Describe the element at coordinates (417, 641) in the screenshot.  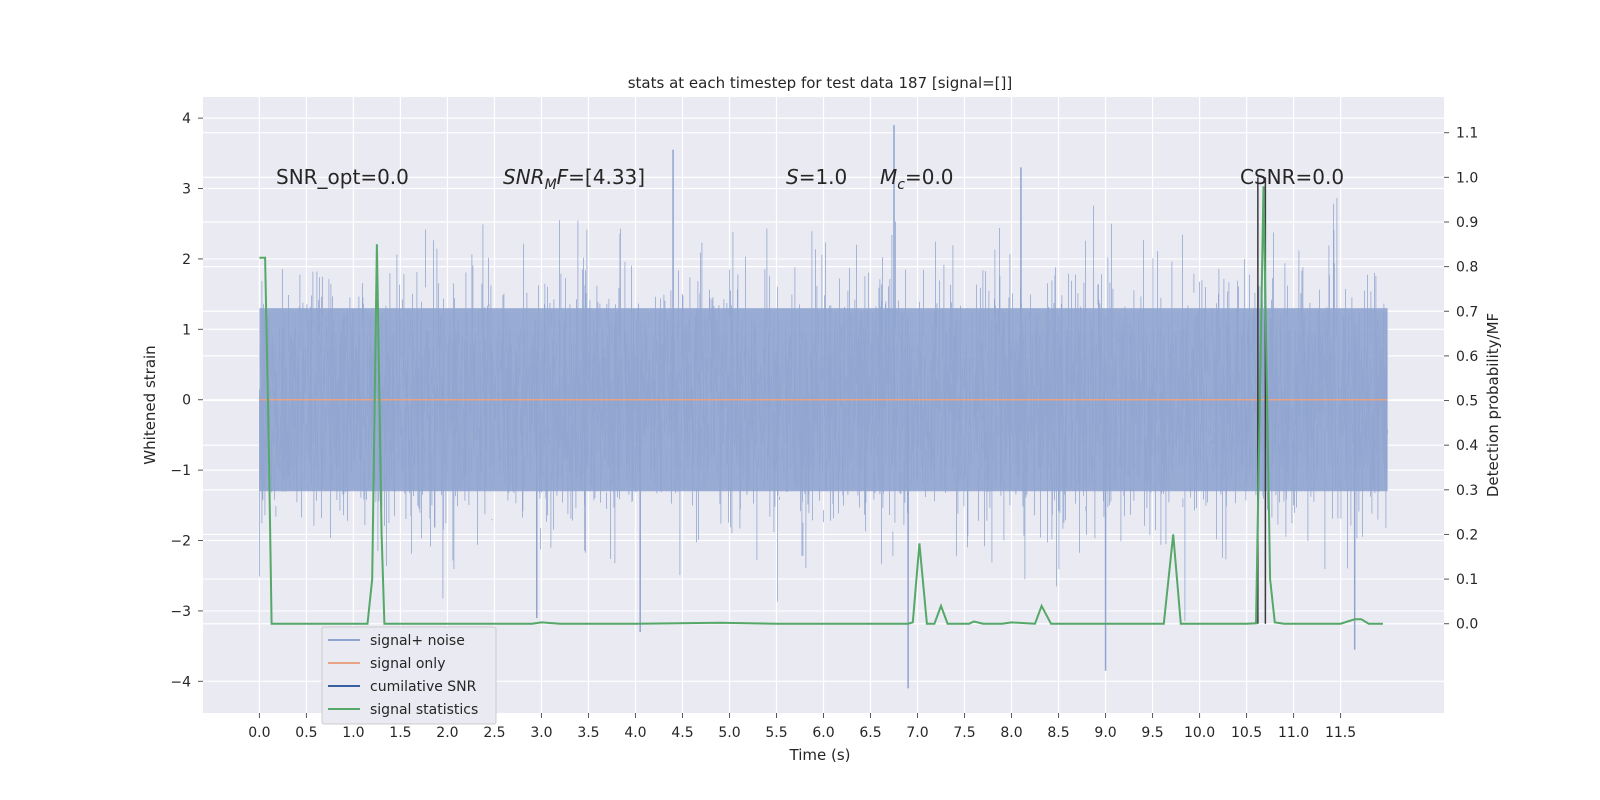
I see `legend-label-signal-noise: signal+ noise` at that location.